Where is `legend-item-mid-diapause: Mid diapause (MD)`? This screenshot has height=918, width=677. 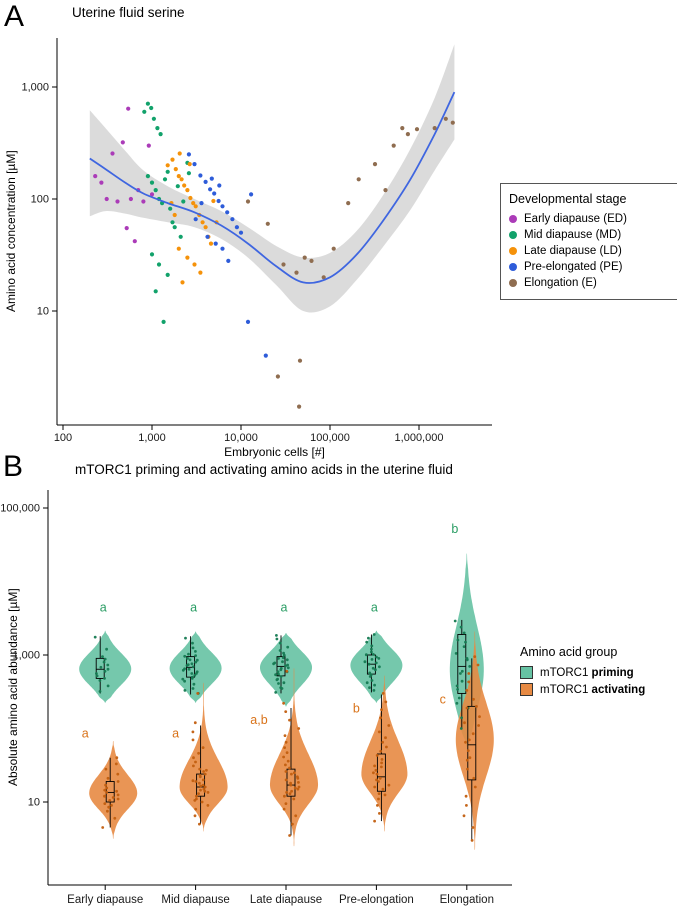 legend-item-mid-diapause: Mid diapause (MD) is located at coordinates (593, 235).